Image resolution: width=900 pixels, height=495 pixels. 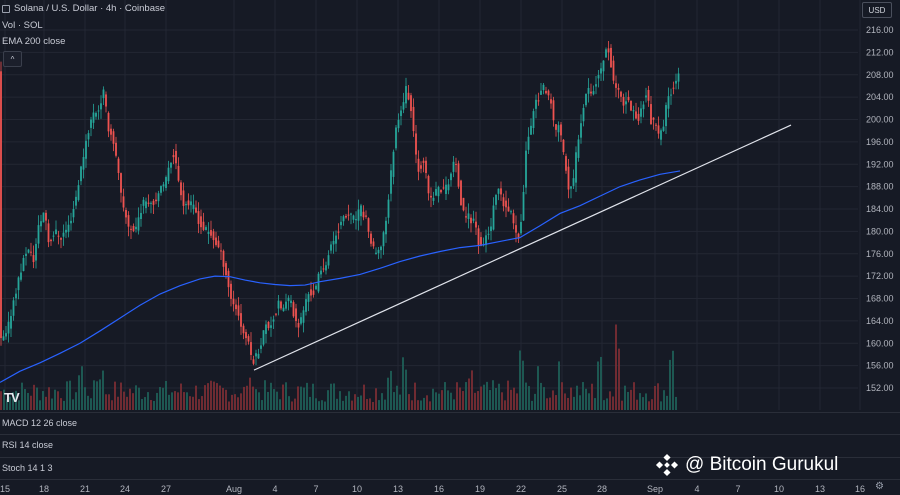 I want to click on y-tick-label: 200.00, so click(x=880, y=120).